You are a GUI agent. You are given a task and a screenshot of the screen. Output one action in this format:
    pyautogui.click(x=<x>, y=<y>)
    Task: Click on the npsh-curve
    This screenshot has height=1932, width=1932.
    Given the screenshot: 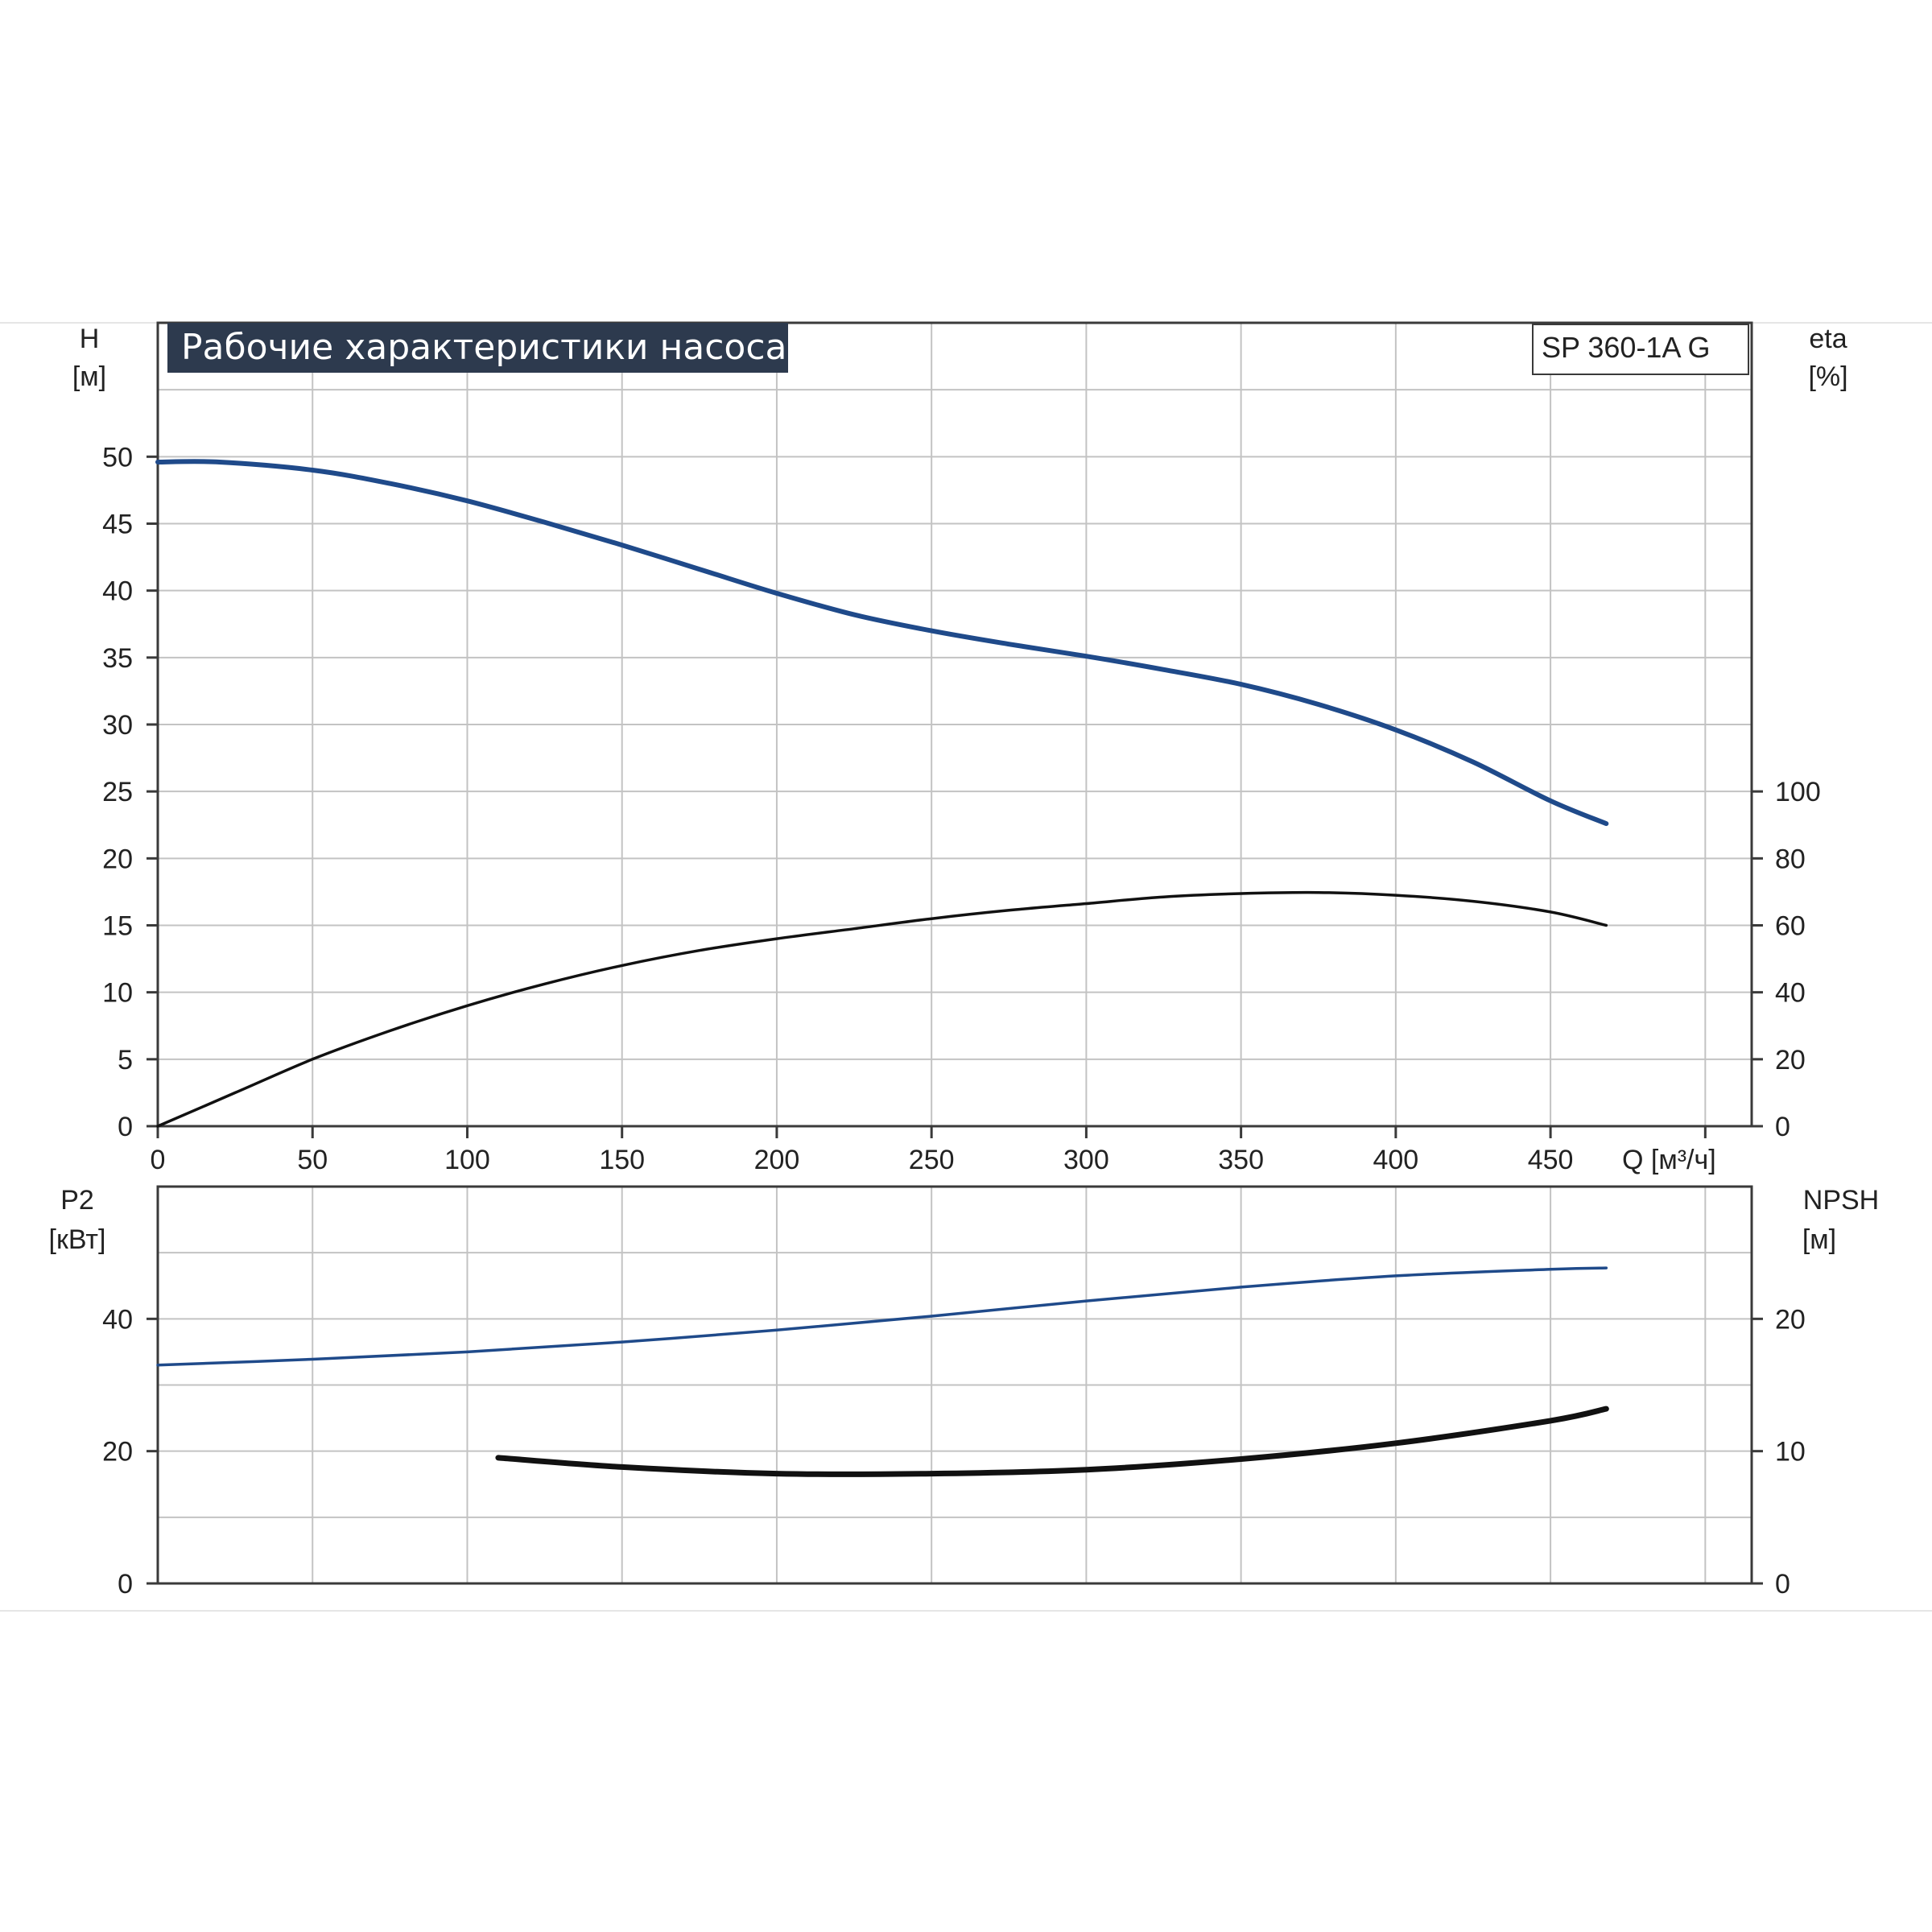 What is the action you would take?
    pyautogui.click(x=1052, y=1441)
    